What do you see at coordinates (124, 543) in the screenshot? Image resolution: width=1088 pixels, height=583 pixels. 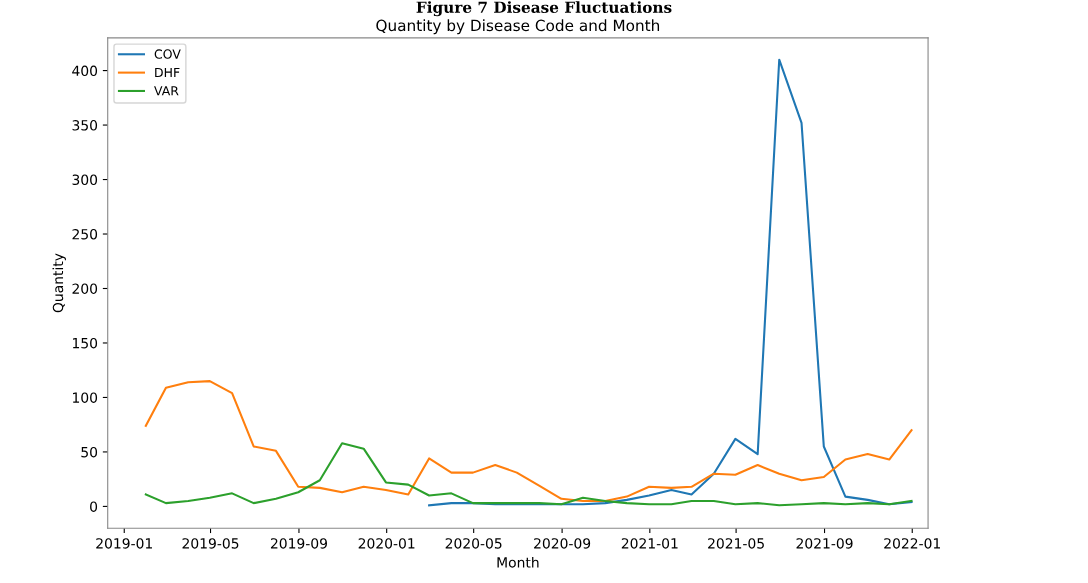 I see `x-tick-label: 2019-01` at bounding box center [124, 543].